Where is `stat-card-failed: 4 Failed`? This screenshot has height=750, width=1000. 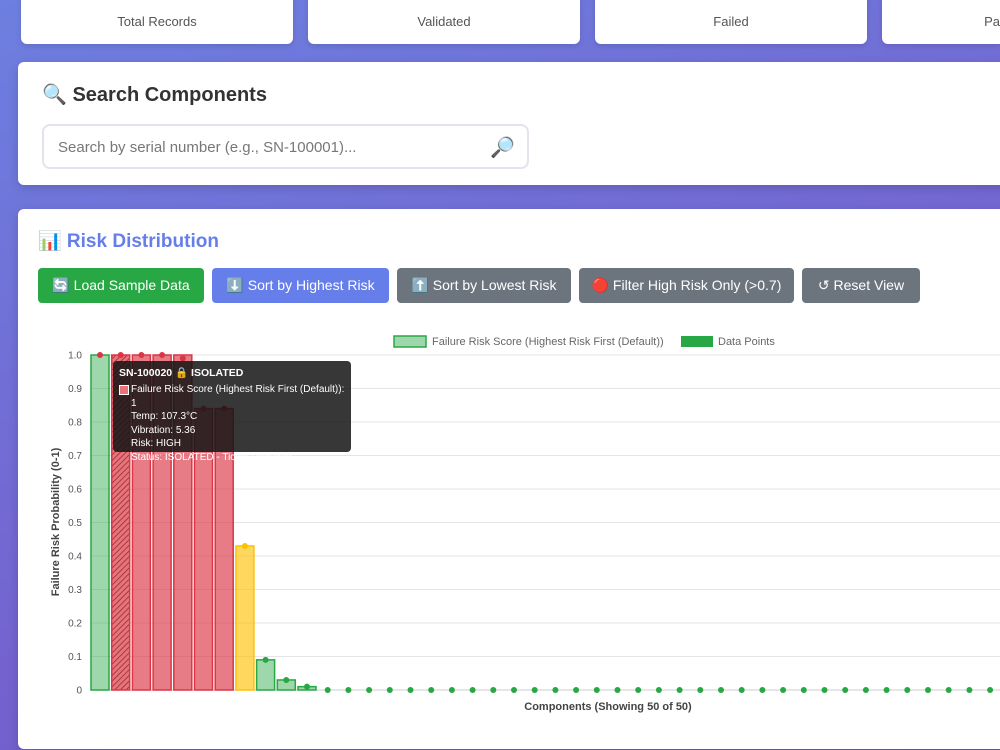 stat-card-failed: 4 Failed is located at coordinates (731, 22).